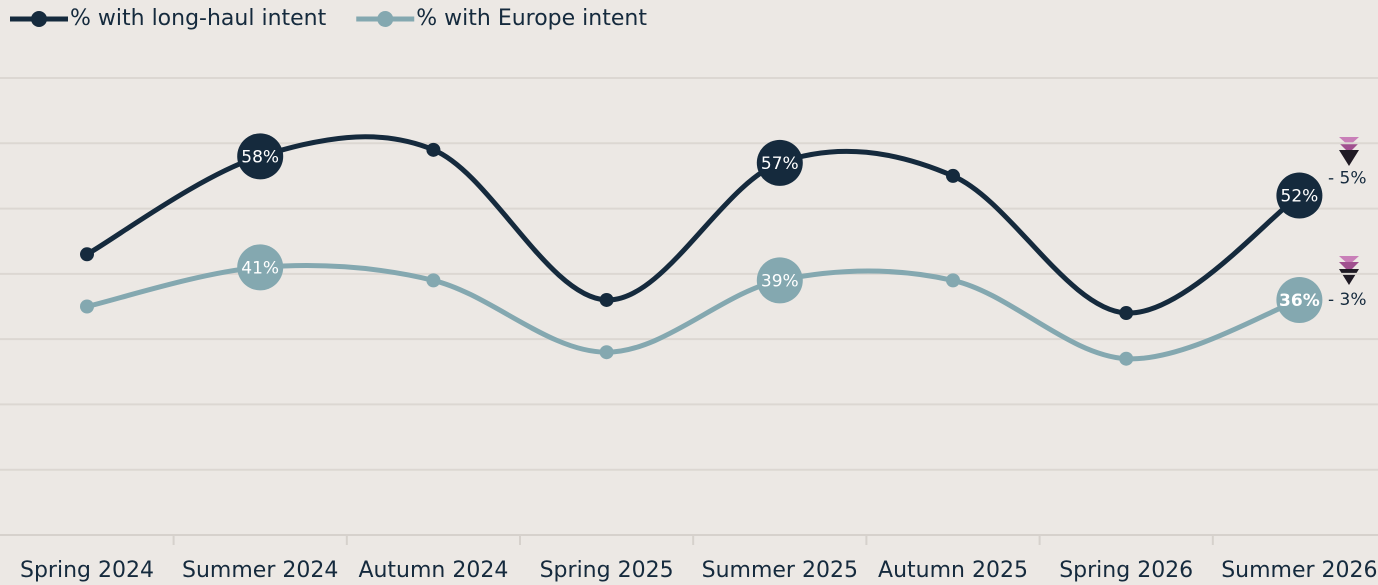 The width and height of the screenshot is (1378, 585). I want to click on line, so click(693, 312).